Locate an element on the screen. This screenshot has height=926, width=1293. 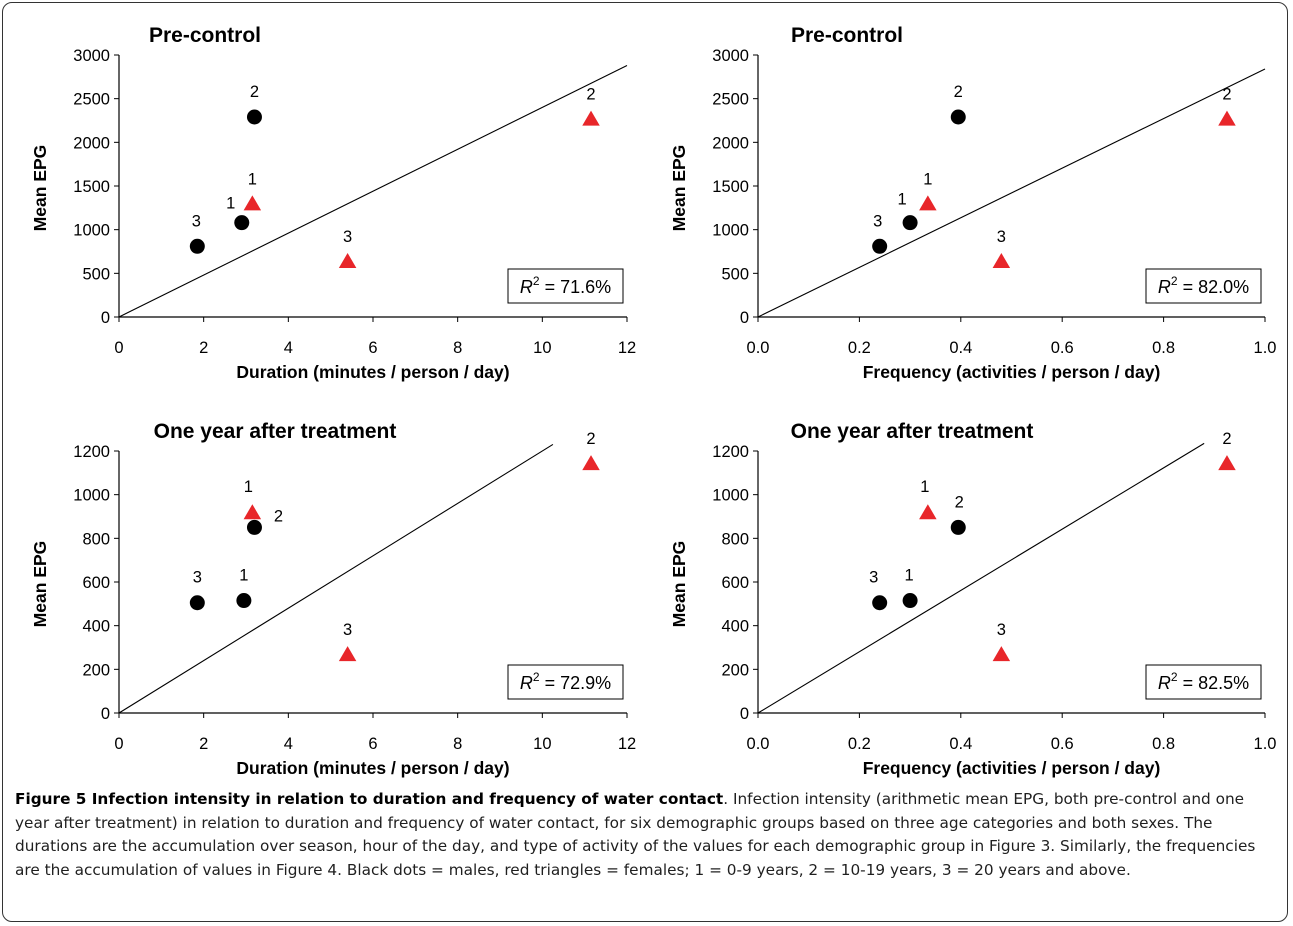
r-squared-label: R2 = 71.6% is located at coordinates (565, 285).